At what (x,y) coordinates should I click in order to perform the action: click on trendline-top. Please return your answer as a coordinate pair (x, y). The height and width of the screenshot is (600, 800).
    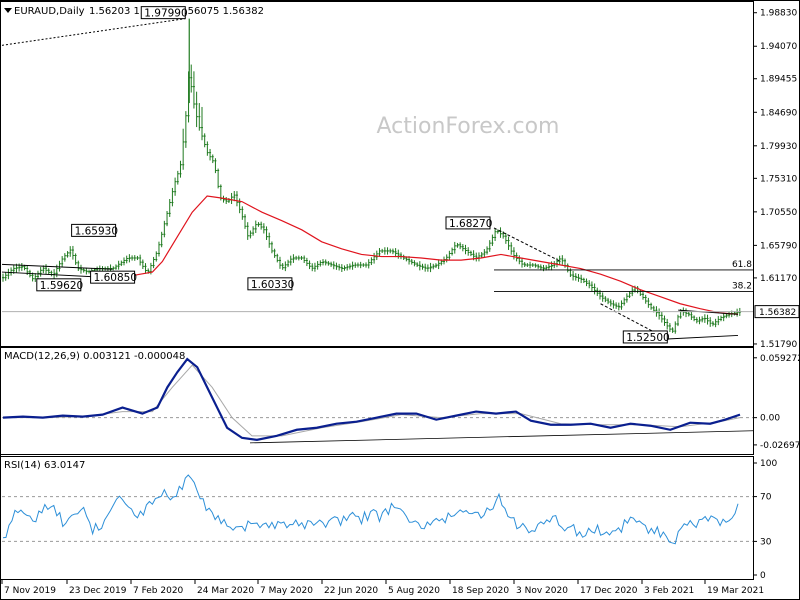
    Looking at the image, I should click on (93, 32).